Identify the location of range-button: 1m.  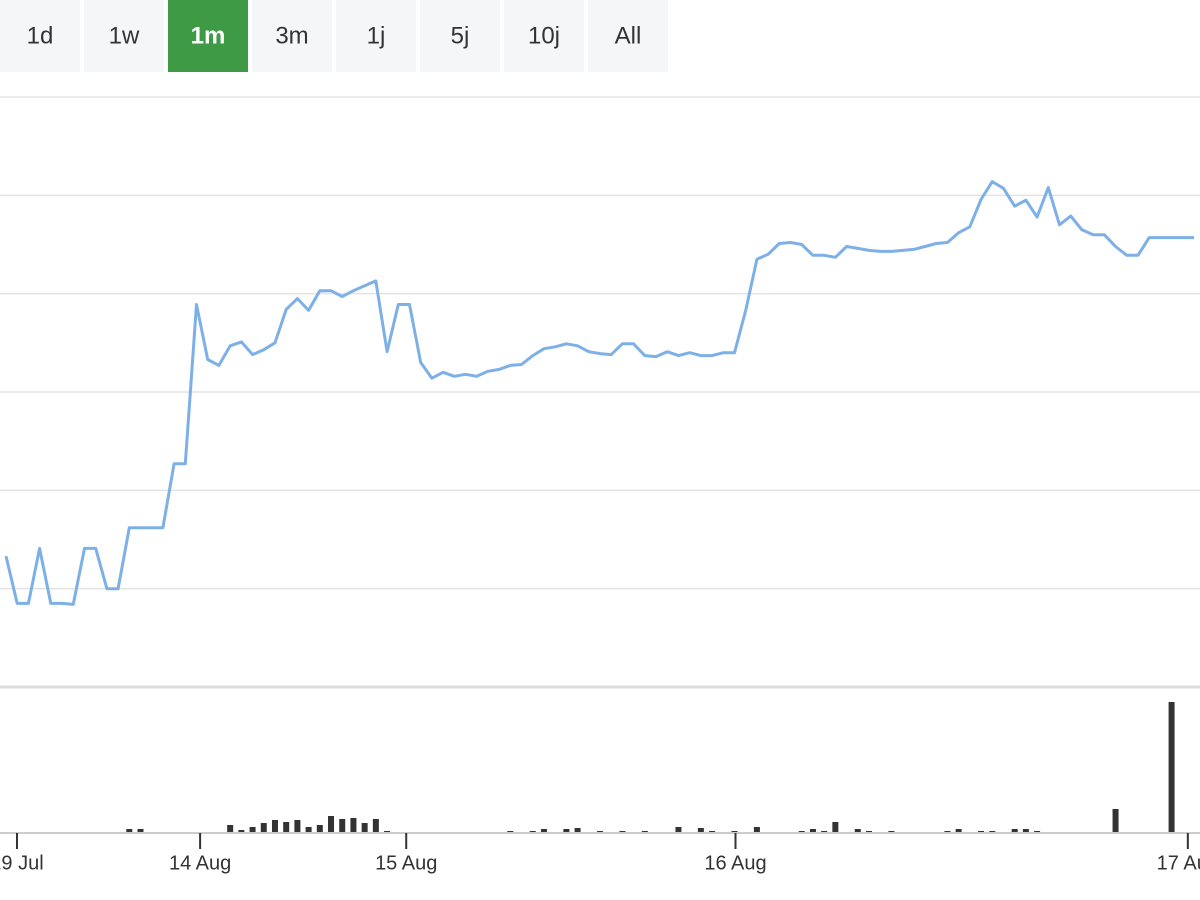
(208, 36).